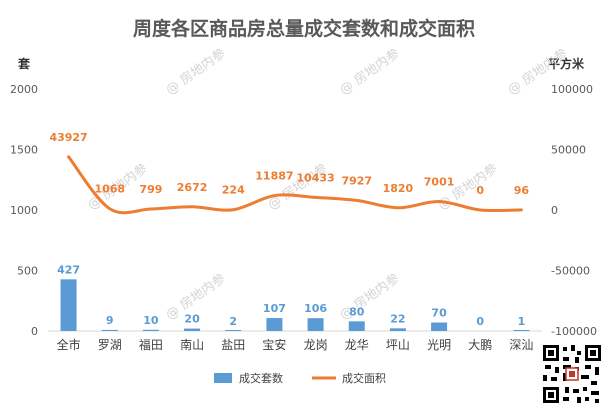  Describe the element at coordinates (364, 378) in the screenshot. I see `legend-line-label: 成交面积` at that location.